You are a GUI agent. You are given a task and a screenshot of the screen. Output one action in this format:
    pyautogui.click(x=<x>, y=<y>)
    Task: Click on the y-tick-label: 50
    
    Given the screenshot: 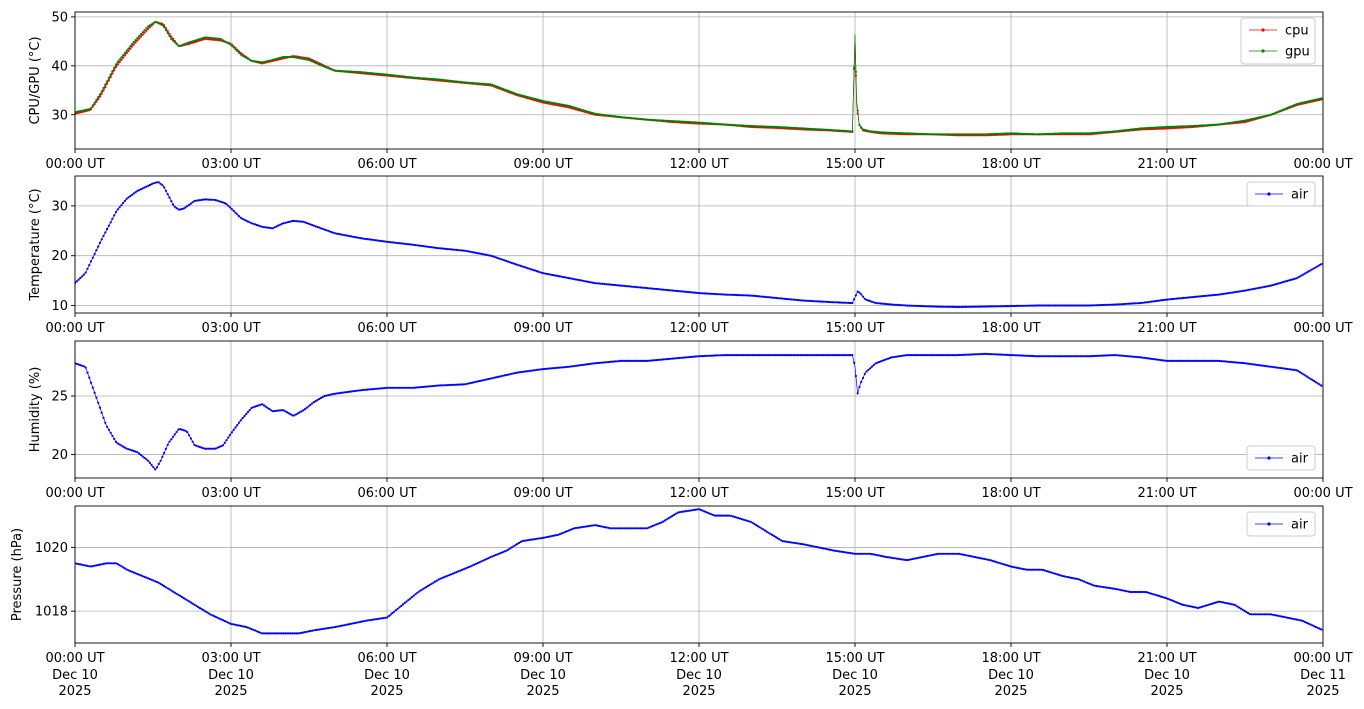 What is the action you would take?
    pyautogui.click(x=59, y=17)
    